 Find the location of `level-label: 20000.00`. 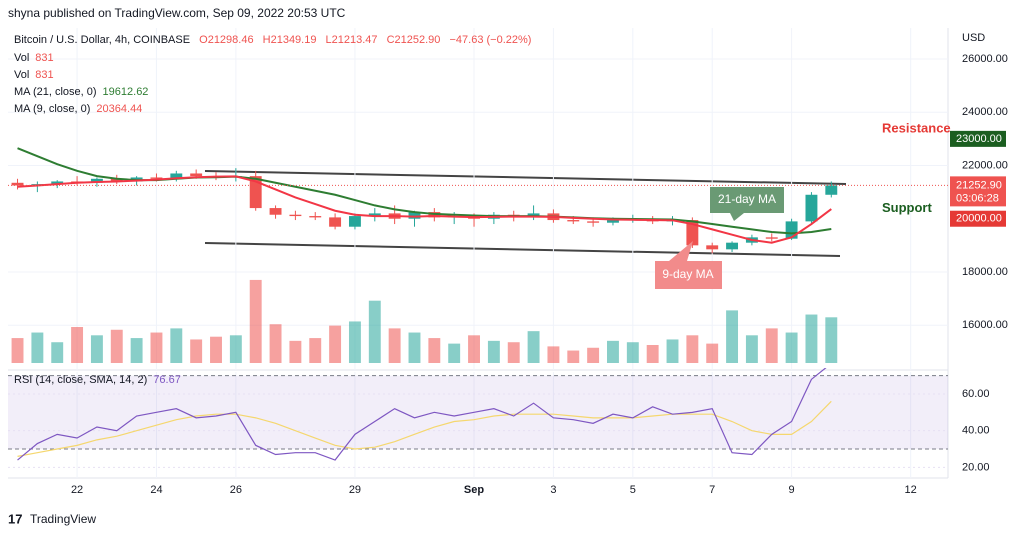

level-label: 20000.00 is located at coordinates (979, 219).